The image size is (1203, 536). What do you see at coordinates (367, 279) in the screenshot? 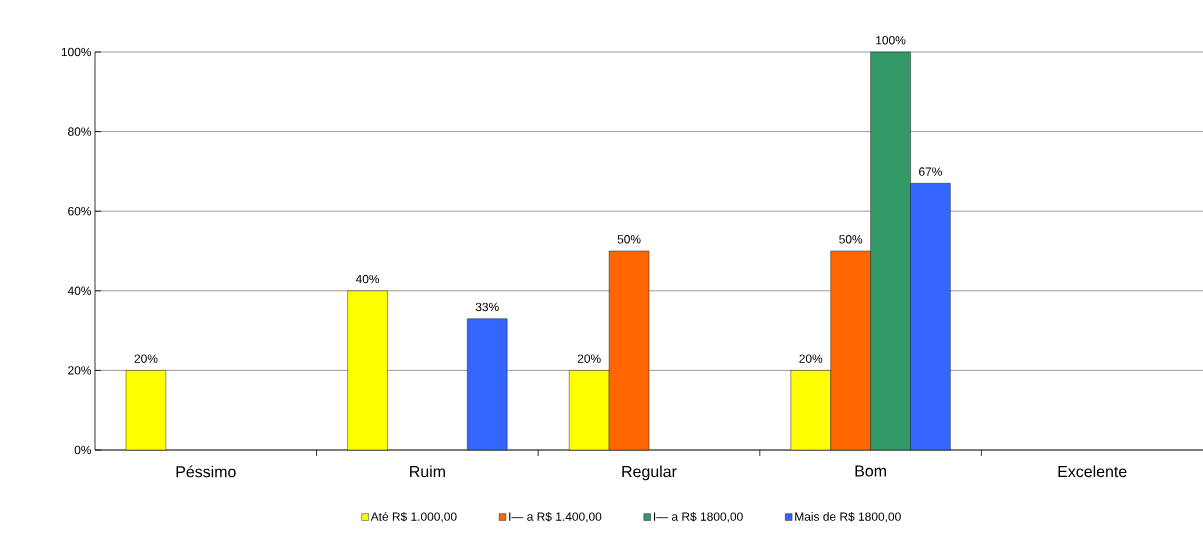
I see `data-label: 40%` at bounding box center [367, 279].